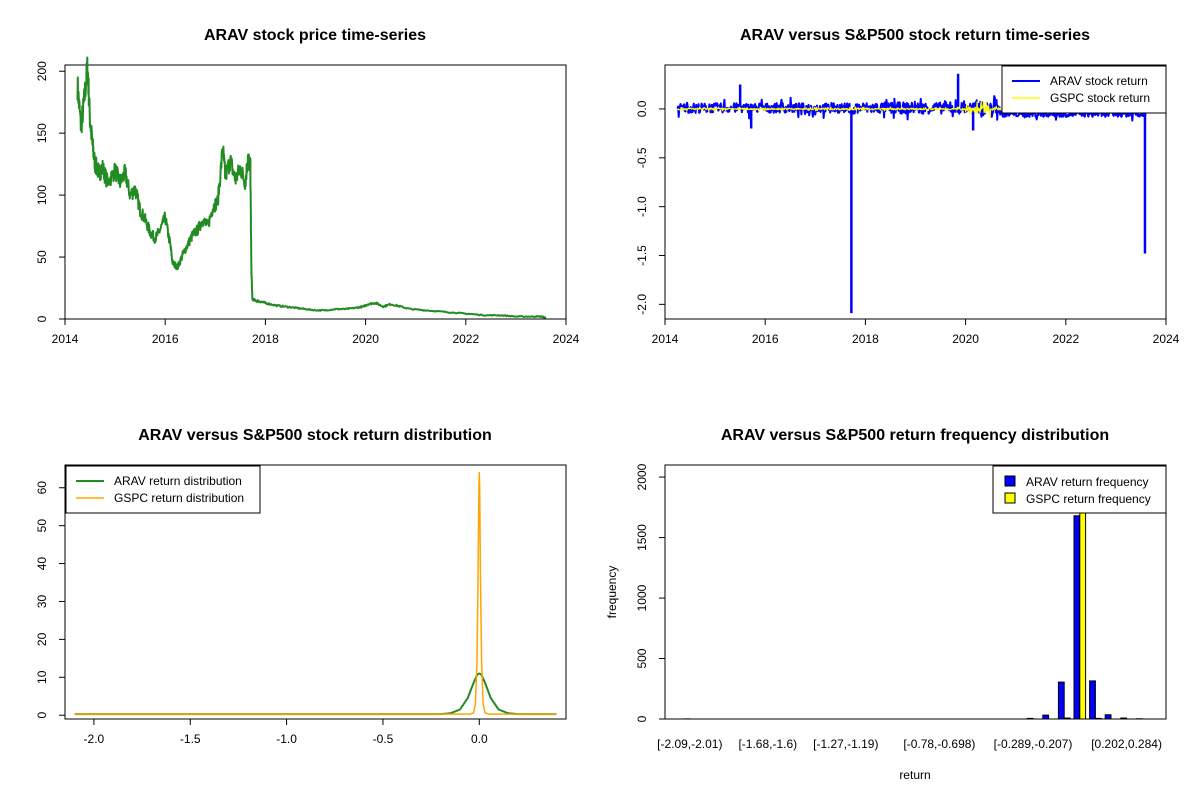 This screenshot has height=800, width=1200. What do you see at coordinates (94, 739) in the screenshot?
I see `x-tick-label: -2.0` at bounding box center [94, 739].